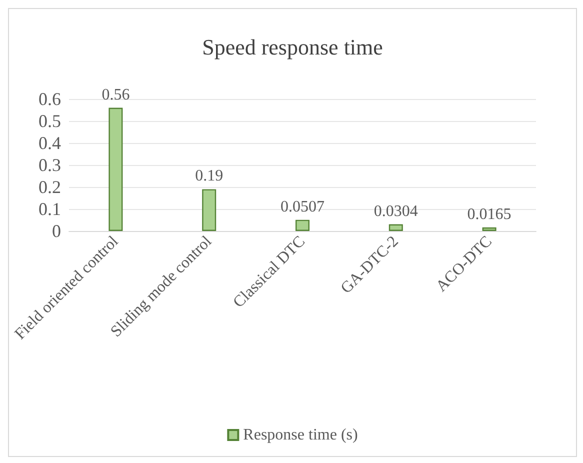 The image size is (583, 463). Describe the element at coordinates (116, 95) in the screenshot. I see `data-label: 0.56` at that location.